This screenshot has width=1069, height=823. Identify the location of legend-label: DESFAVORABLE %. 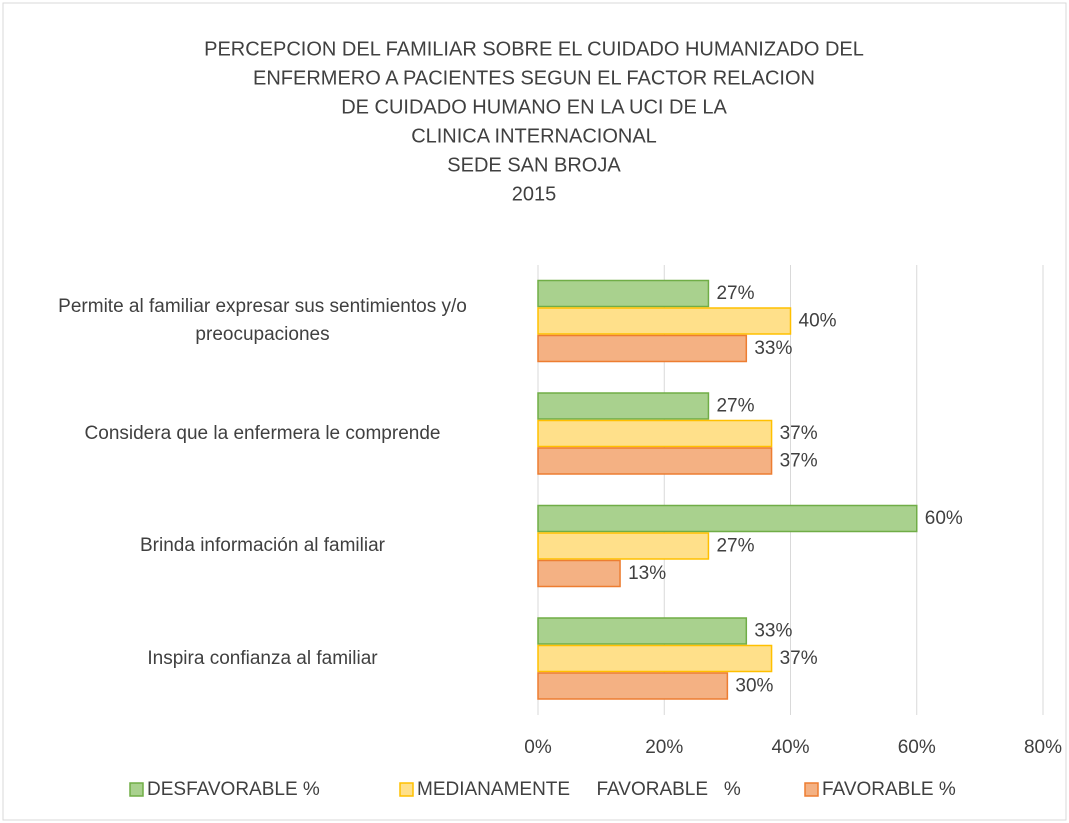
(233, 789).